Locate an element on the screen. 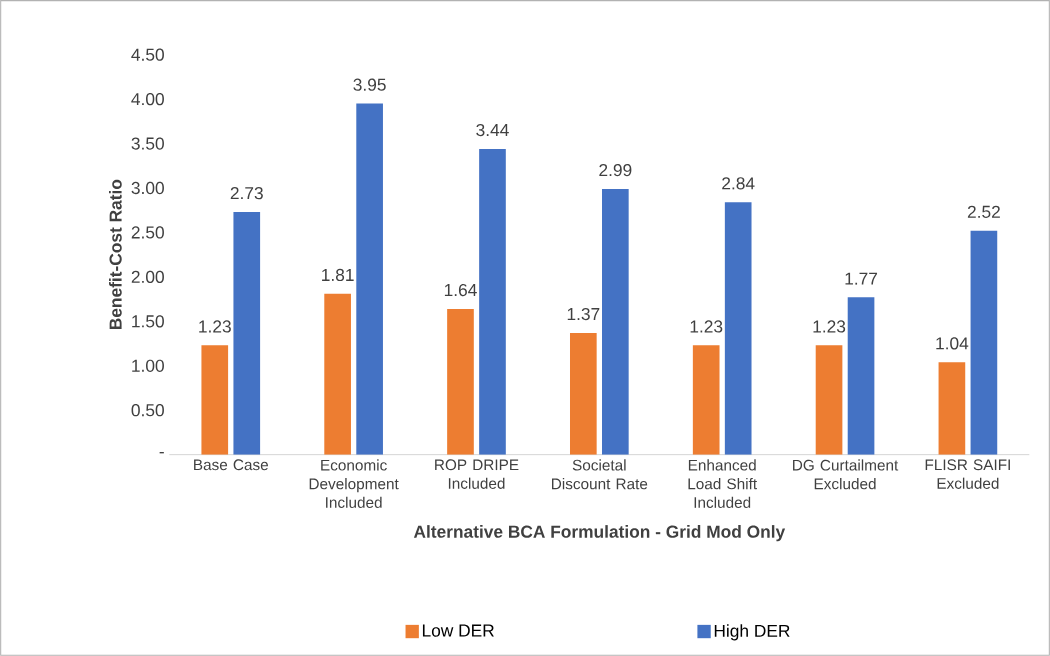 This screenshot has width=1050, height=656. y-tick-label: 4.50 is located at coordinates (147, 54).